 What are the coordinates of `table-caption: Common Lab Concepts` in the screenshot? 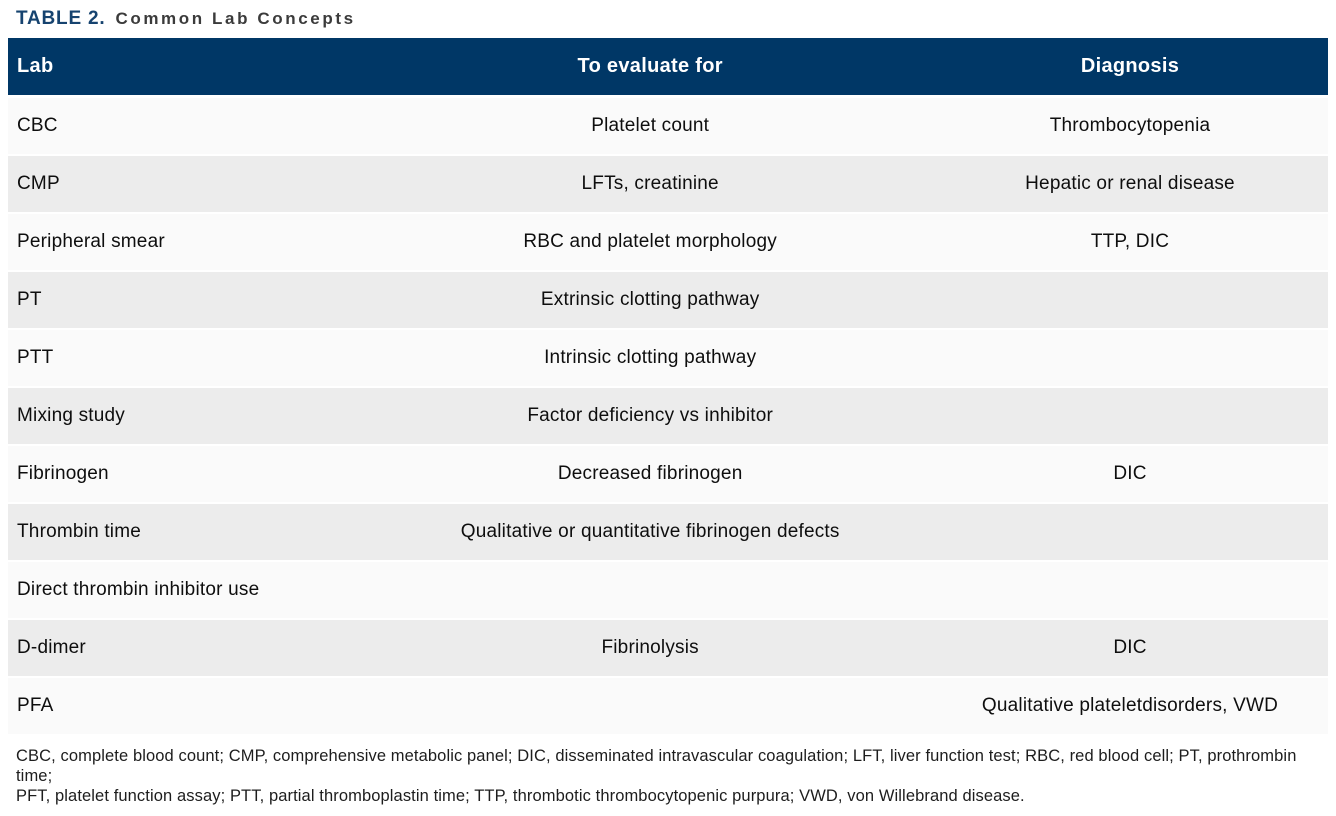 It's located at (235, 18).